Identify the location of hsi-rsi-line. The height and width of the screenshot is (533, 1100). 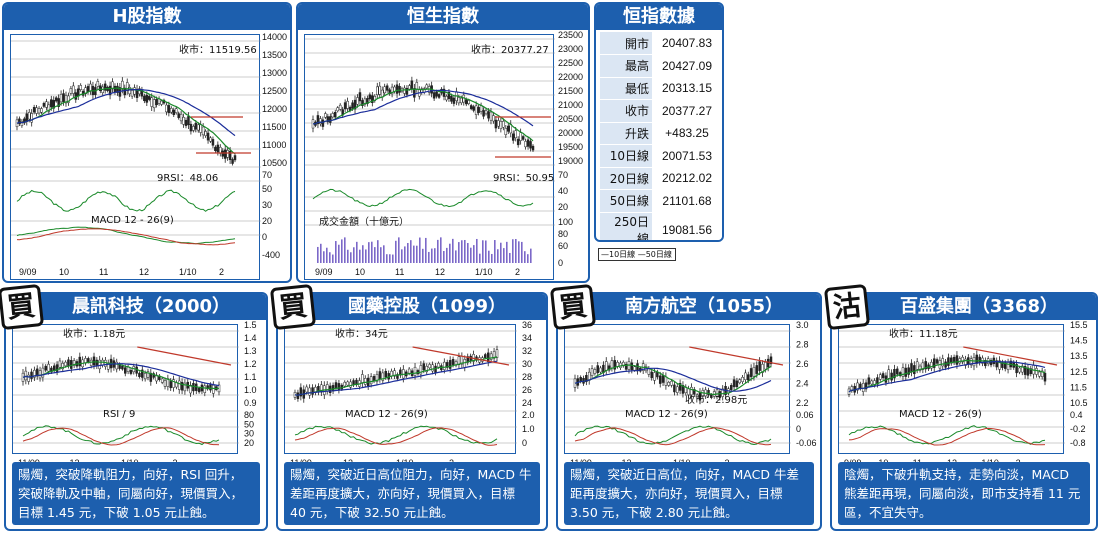
(423, 198).